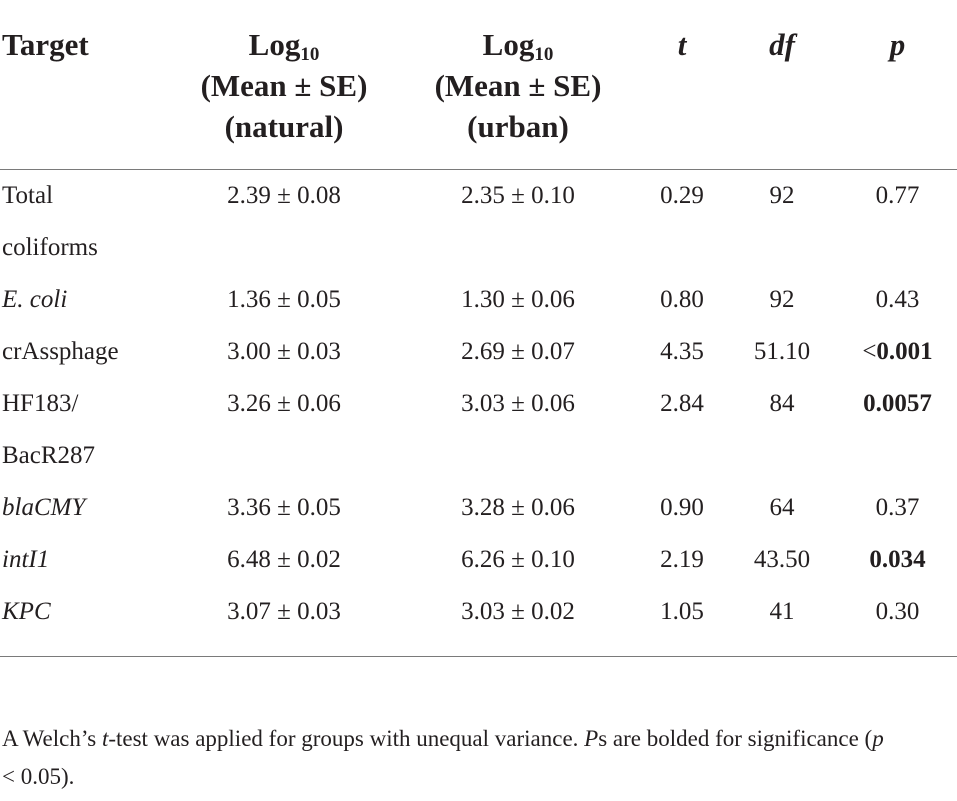  What do you see at coordinates (682, 85) in the screenshot?
I see `header-t: t` at bounding box center [682, 85].